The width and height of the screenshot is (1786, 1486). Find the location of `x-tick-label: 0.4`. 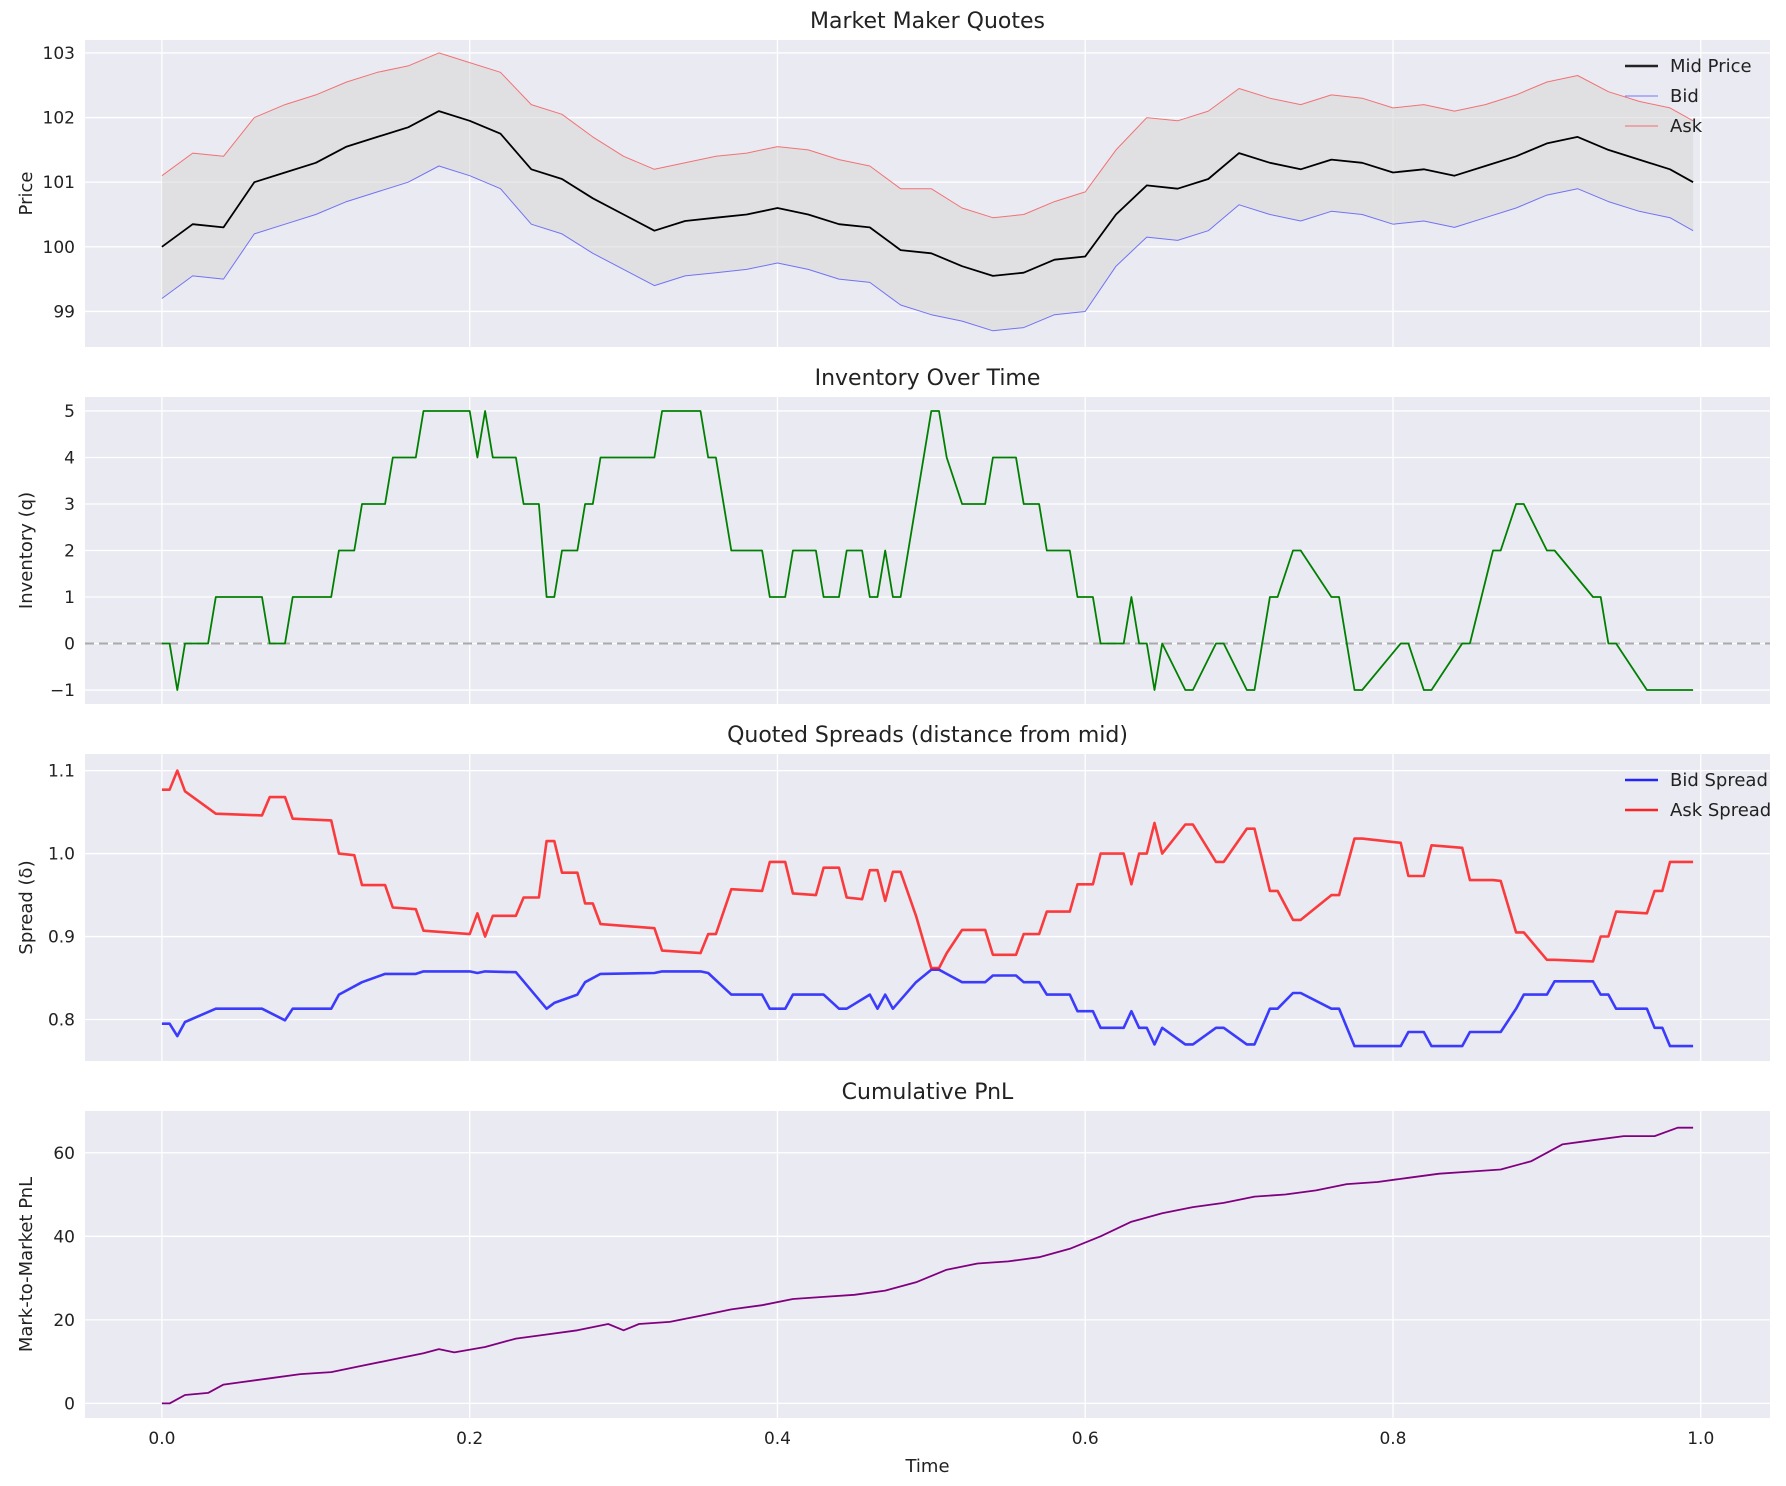

x-tick-label: 0.4 is located at coordinates (777, 1439).